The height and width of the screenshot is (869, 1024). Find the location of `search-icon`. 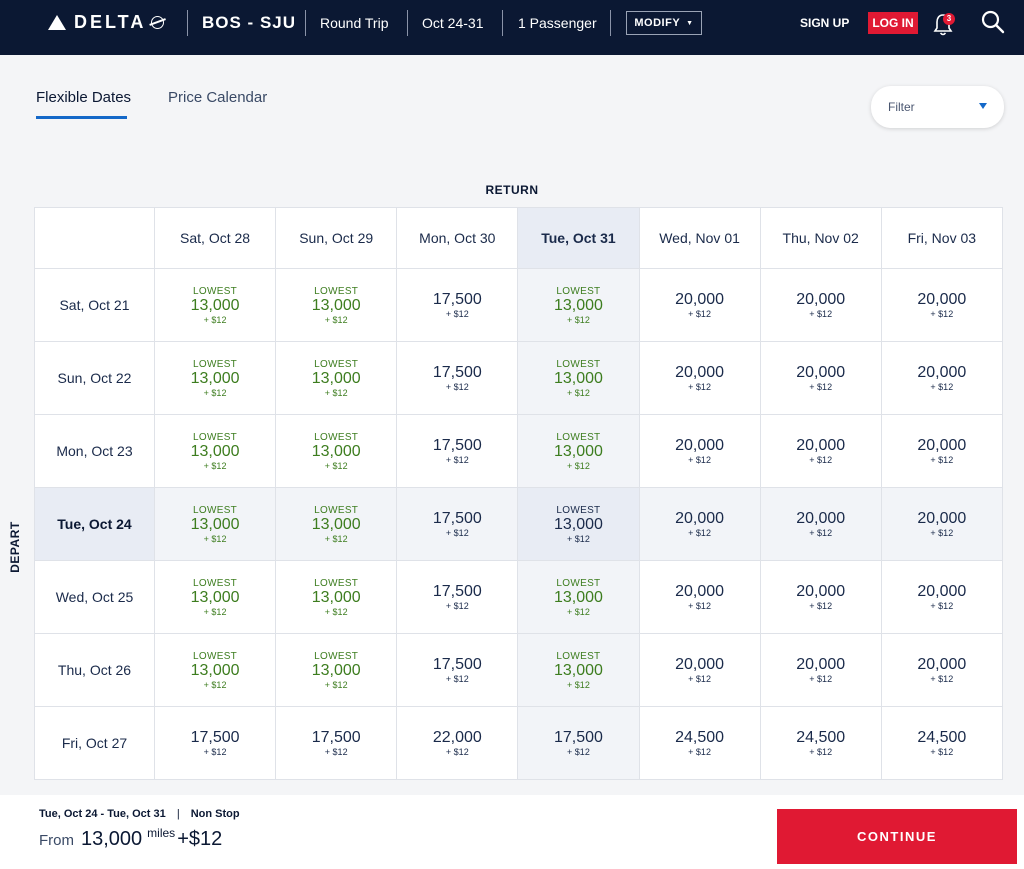

search-icon is located at coordinates (993, 22).